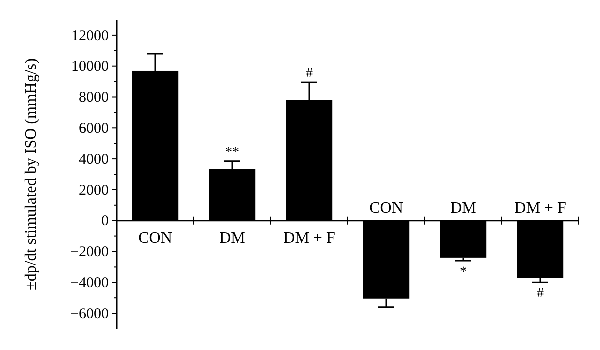 The image size is (600, 350). What do you see at coordinates (94, 160) in the screenshot?
I see `y-tick-label: 4000` at bounding box center [94, 160].